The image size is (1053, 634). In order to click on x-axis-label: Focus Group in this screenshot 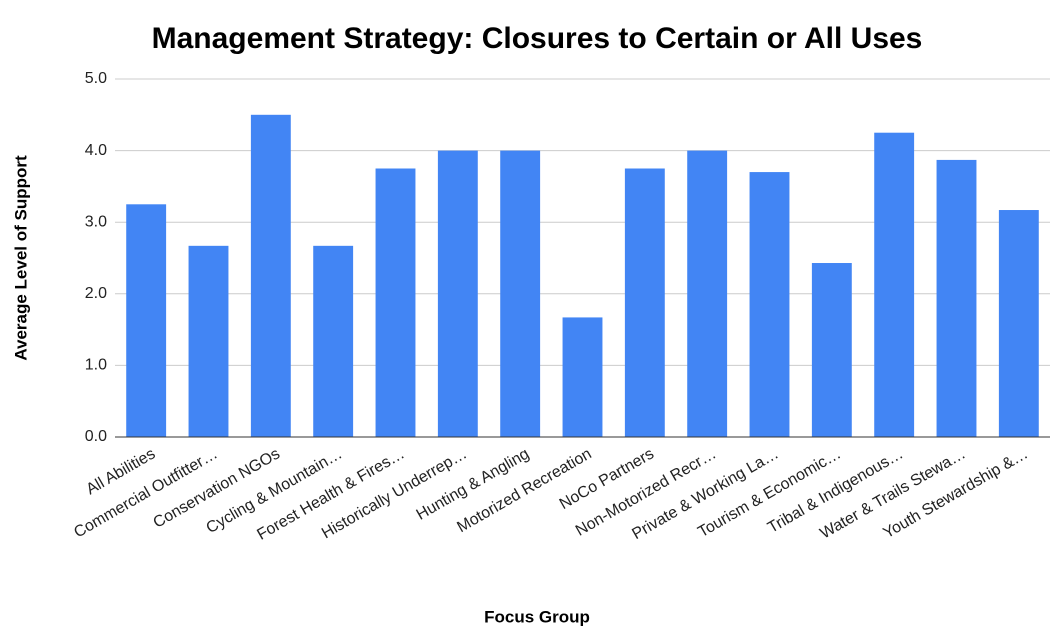, I will do `click(537, 616)`.